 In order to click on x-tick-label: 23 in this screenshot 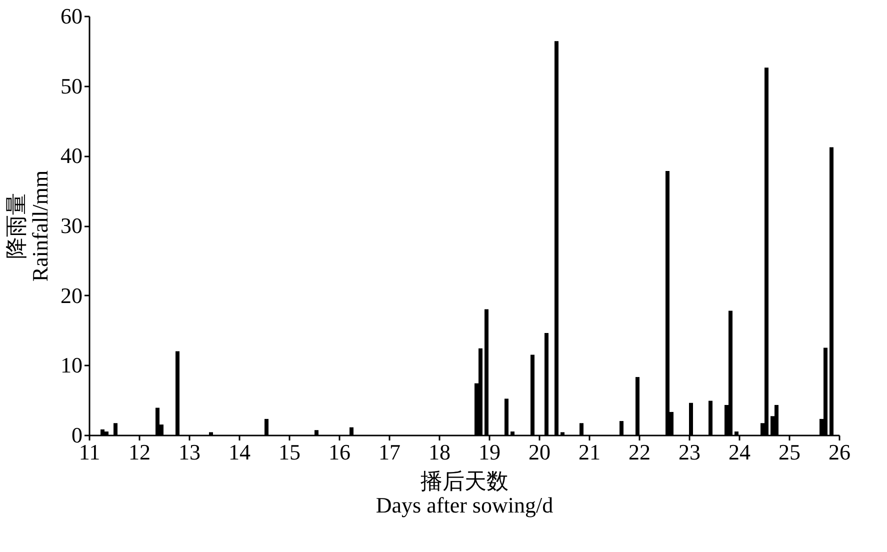, I will do `click(689, 452)`.